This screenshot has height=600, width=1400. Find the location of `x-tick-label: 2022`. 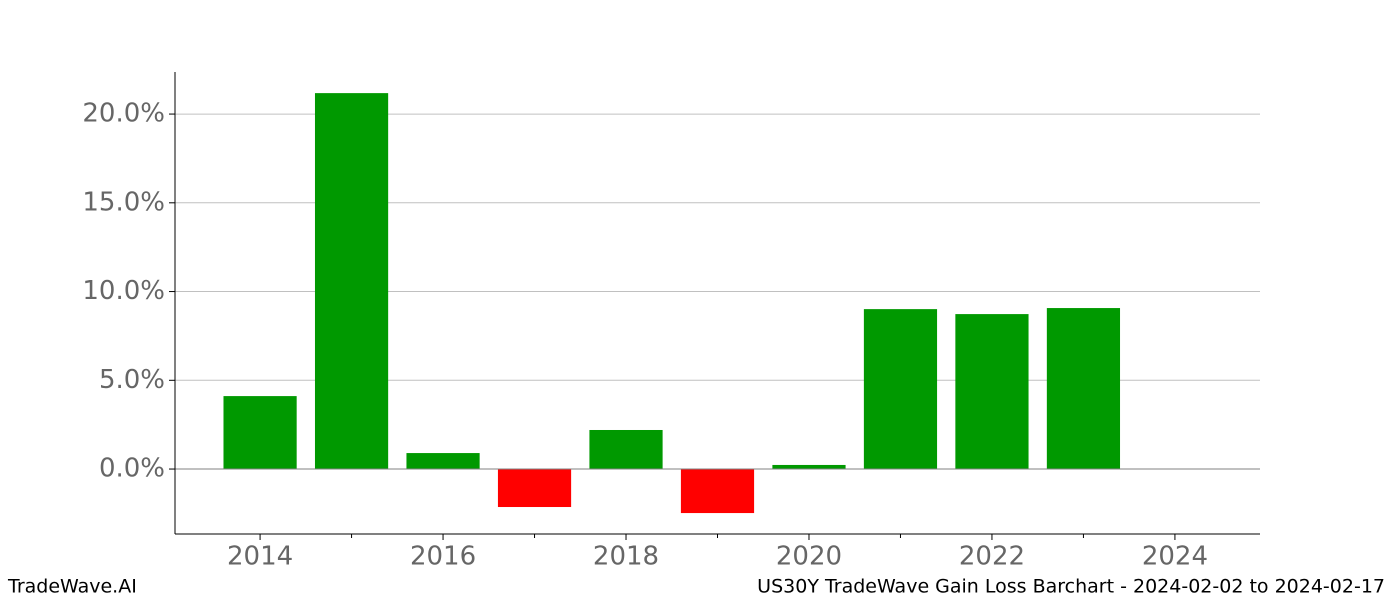

x-tick-label: 2022 is located at coordinates (992, 557).